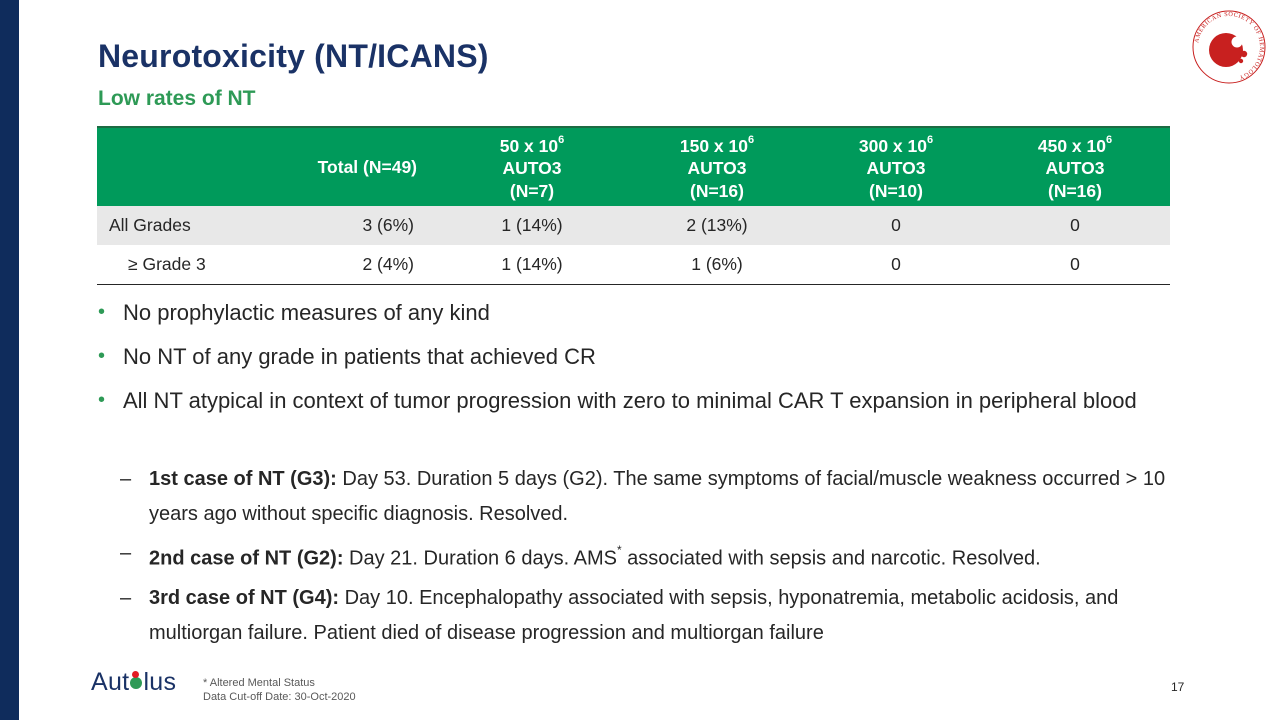 This screenshot has width=1280, height=720. I want to click on header-dose-col: 150 x 106 AUTO3 (N=16), so click(717, 166).